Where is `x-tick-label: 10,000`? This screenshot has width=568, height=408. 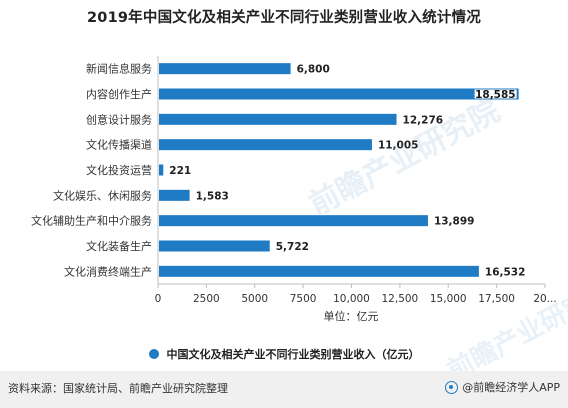 x-tick-label: 10,000 is located at coordinates (351, 299).